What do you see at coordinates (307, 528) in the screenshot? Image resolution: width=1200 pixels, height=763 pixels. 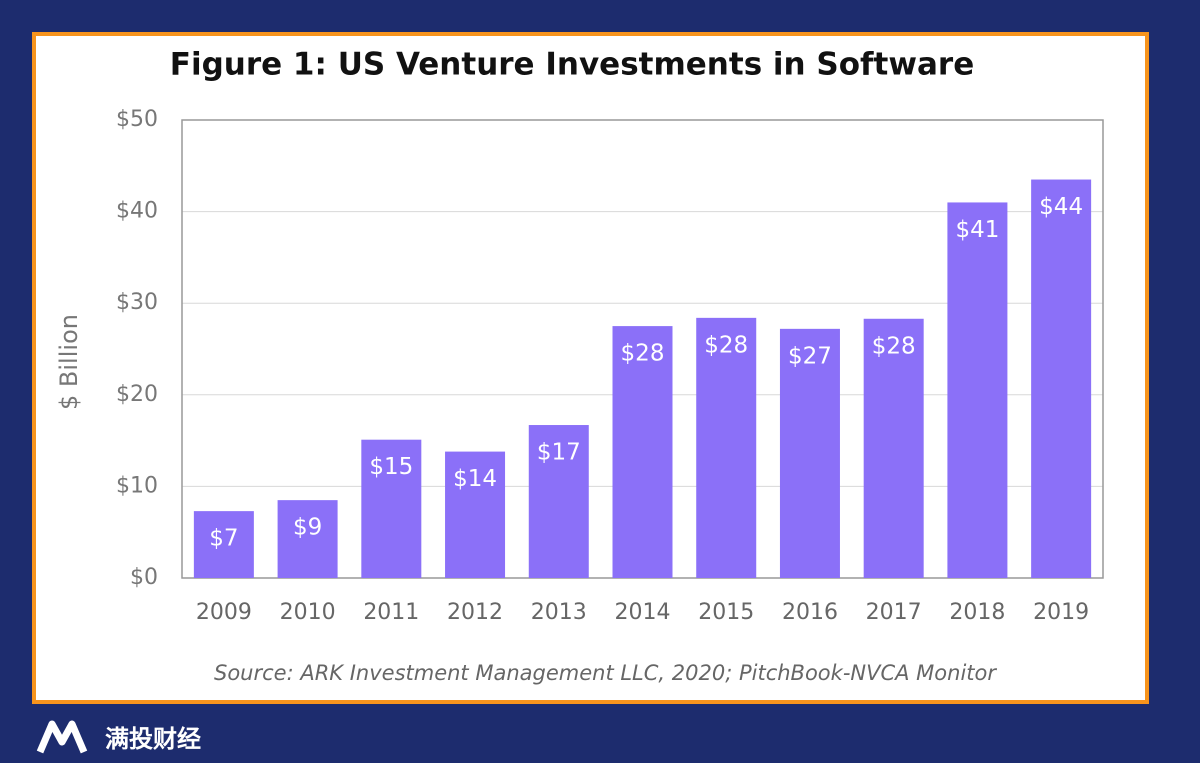 I see `data-label: $9` at bounding box center [307, 528].